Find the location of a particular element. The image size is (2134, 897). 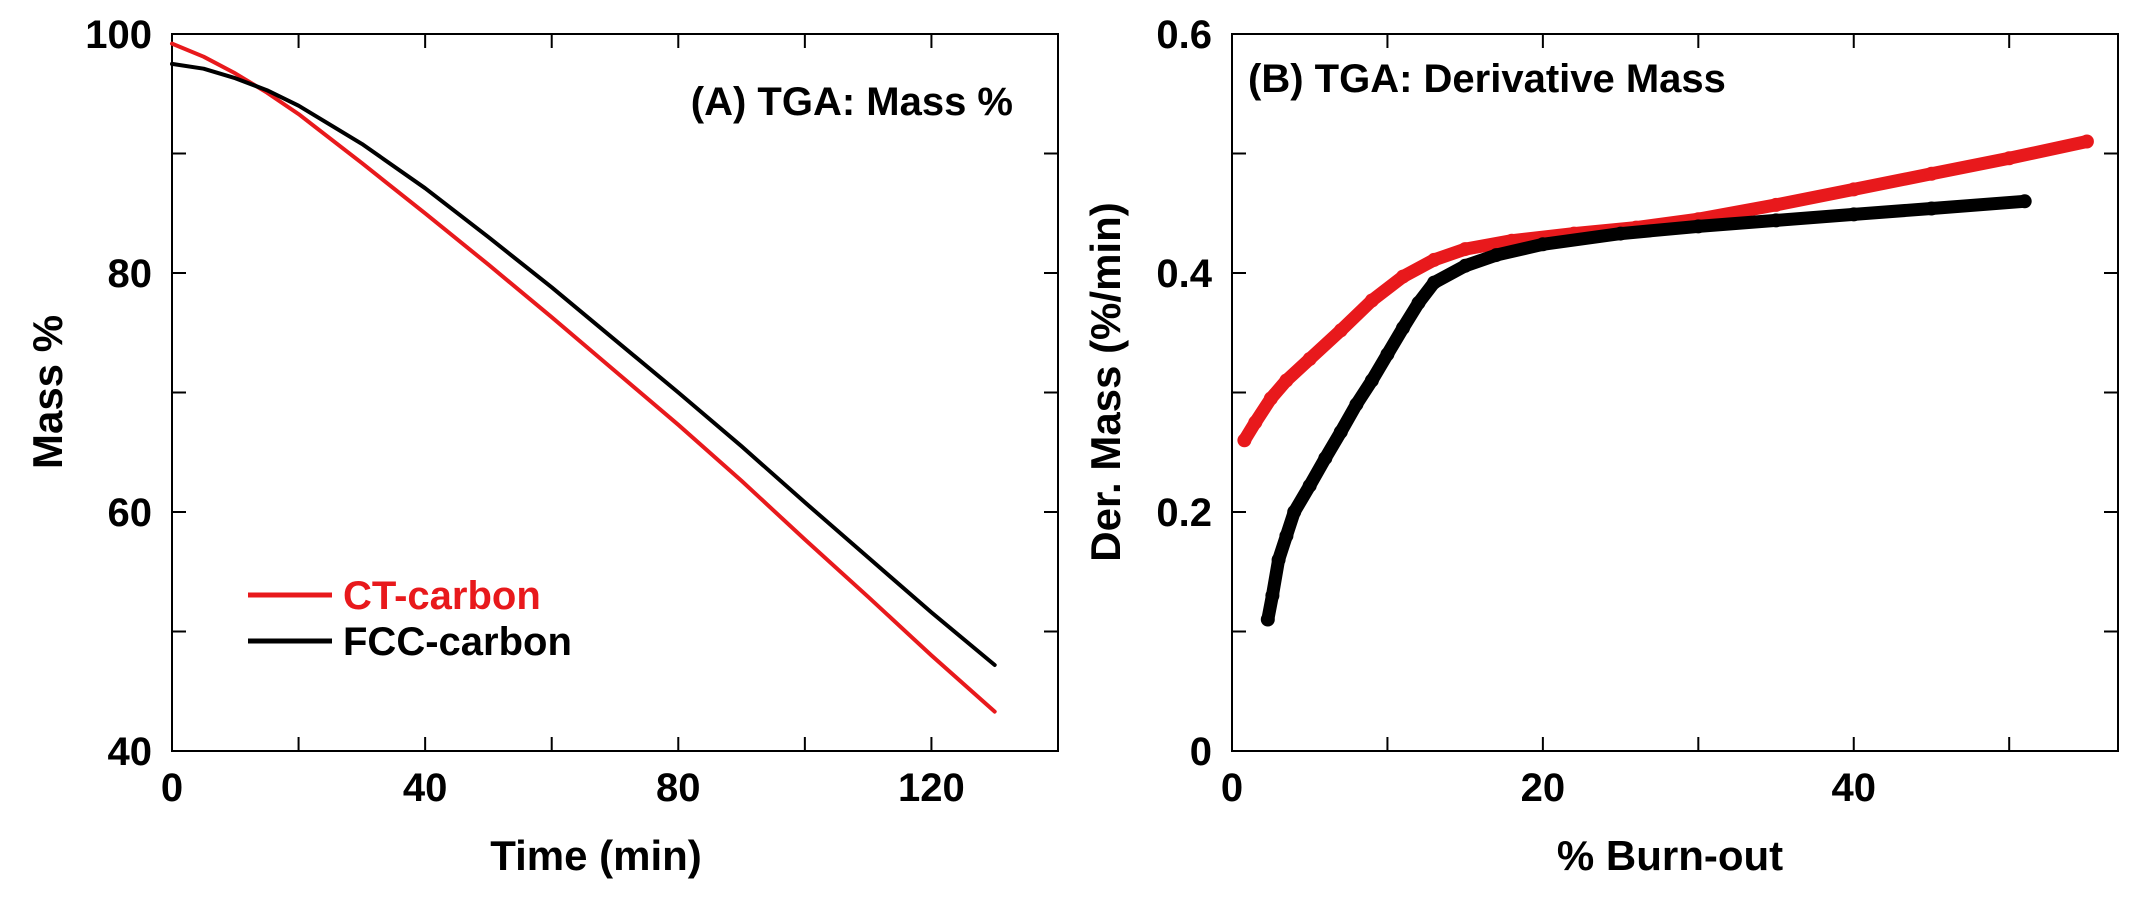

panel-b-x-tick-label: 40 is located at coordinates (1854, 788).